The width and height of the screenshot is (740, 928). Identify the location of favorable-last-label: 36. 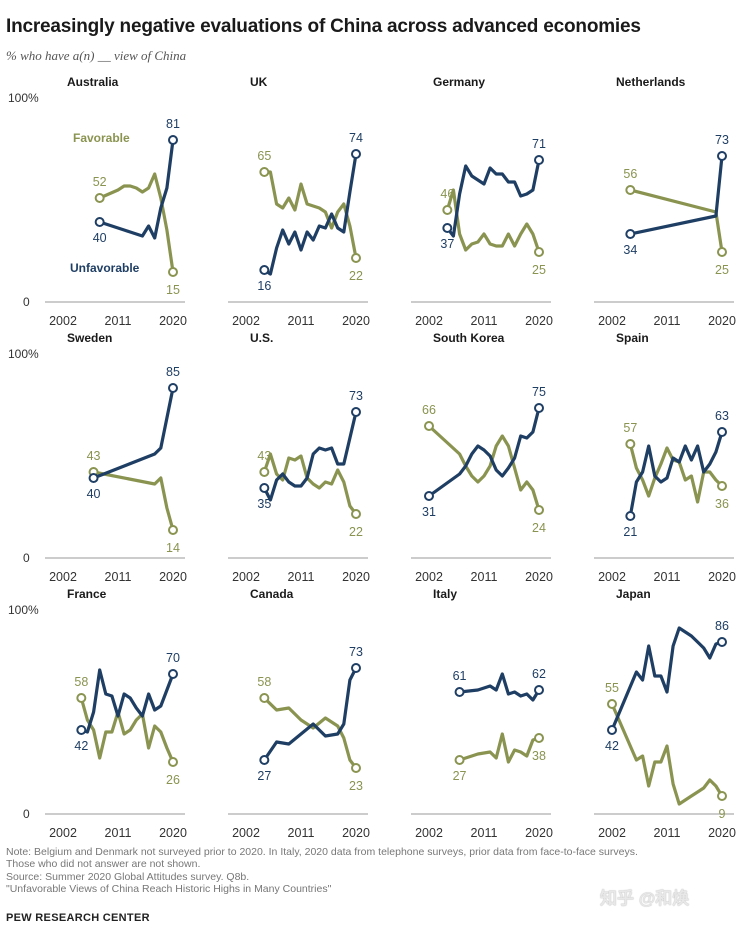
(722, 504).